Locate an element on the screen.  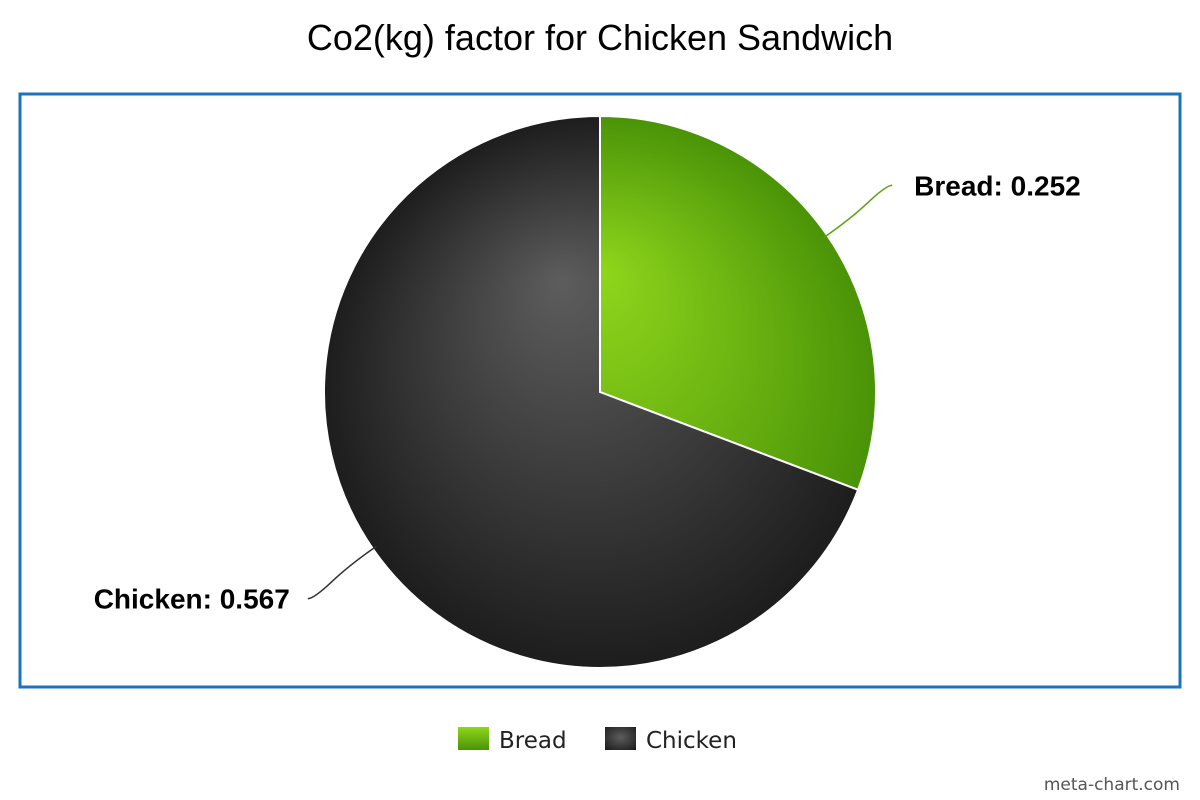
legend-label-chicken: Chicken is located at coordinates (691, 741).